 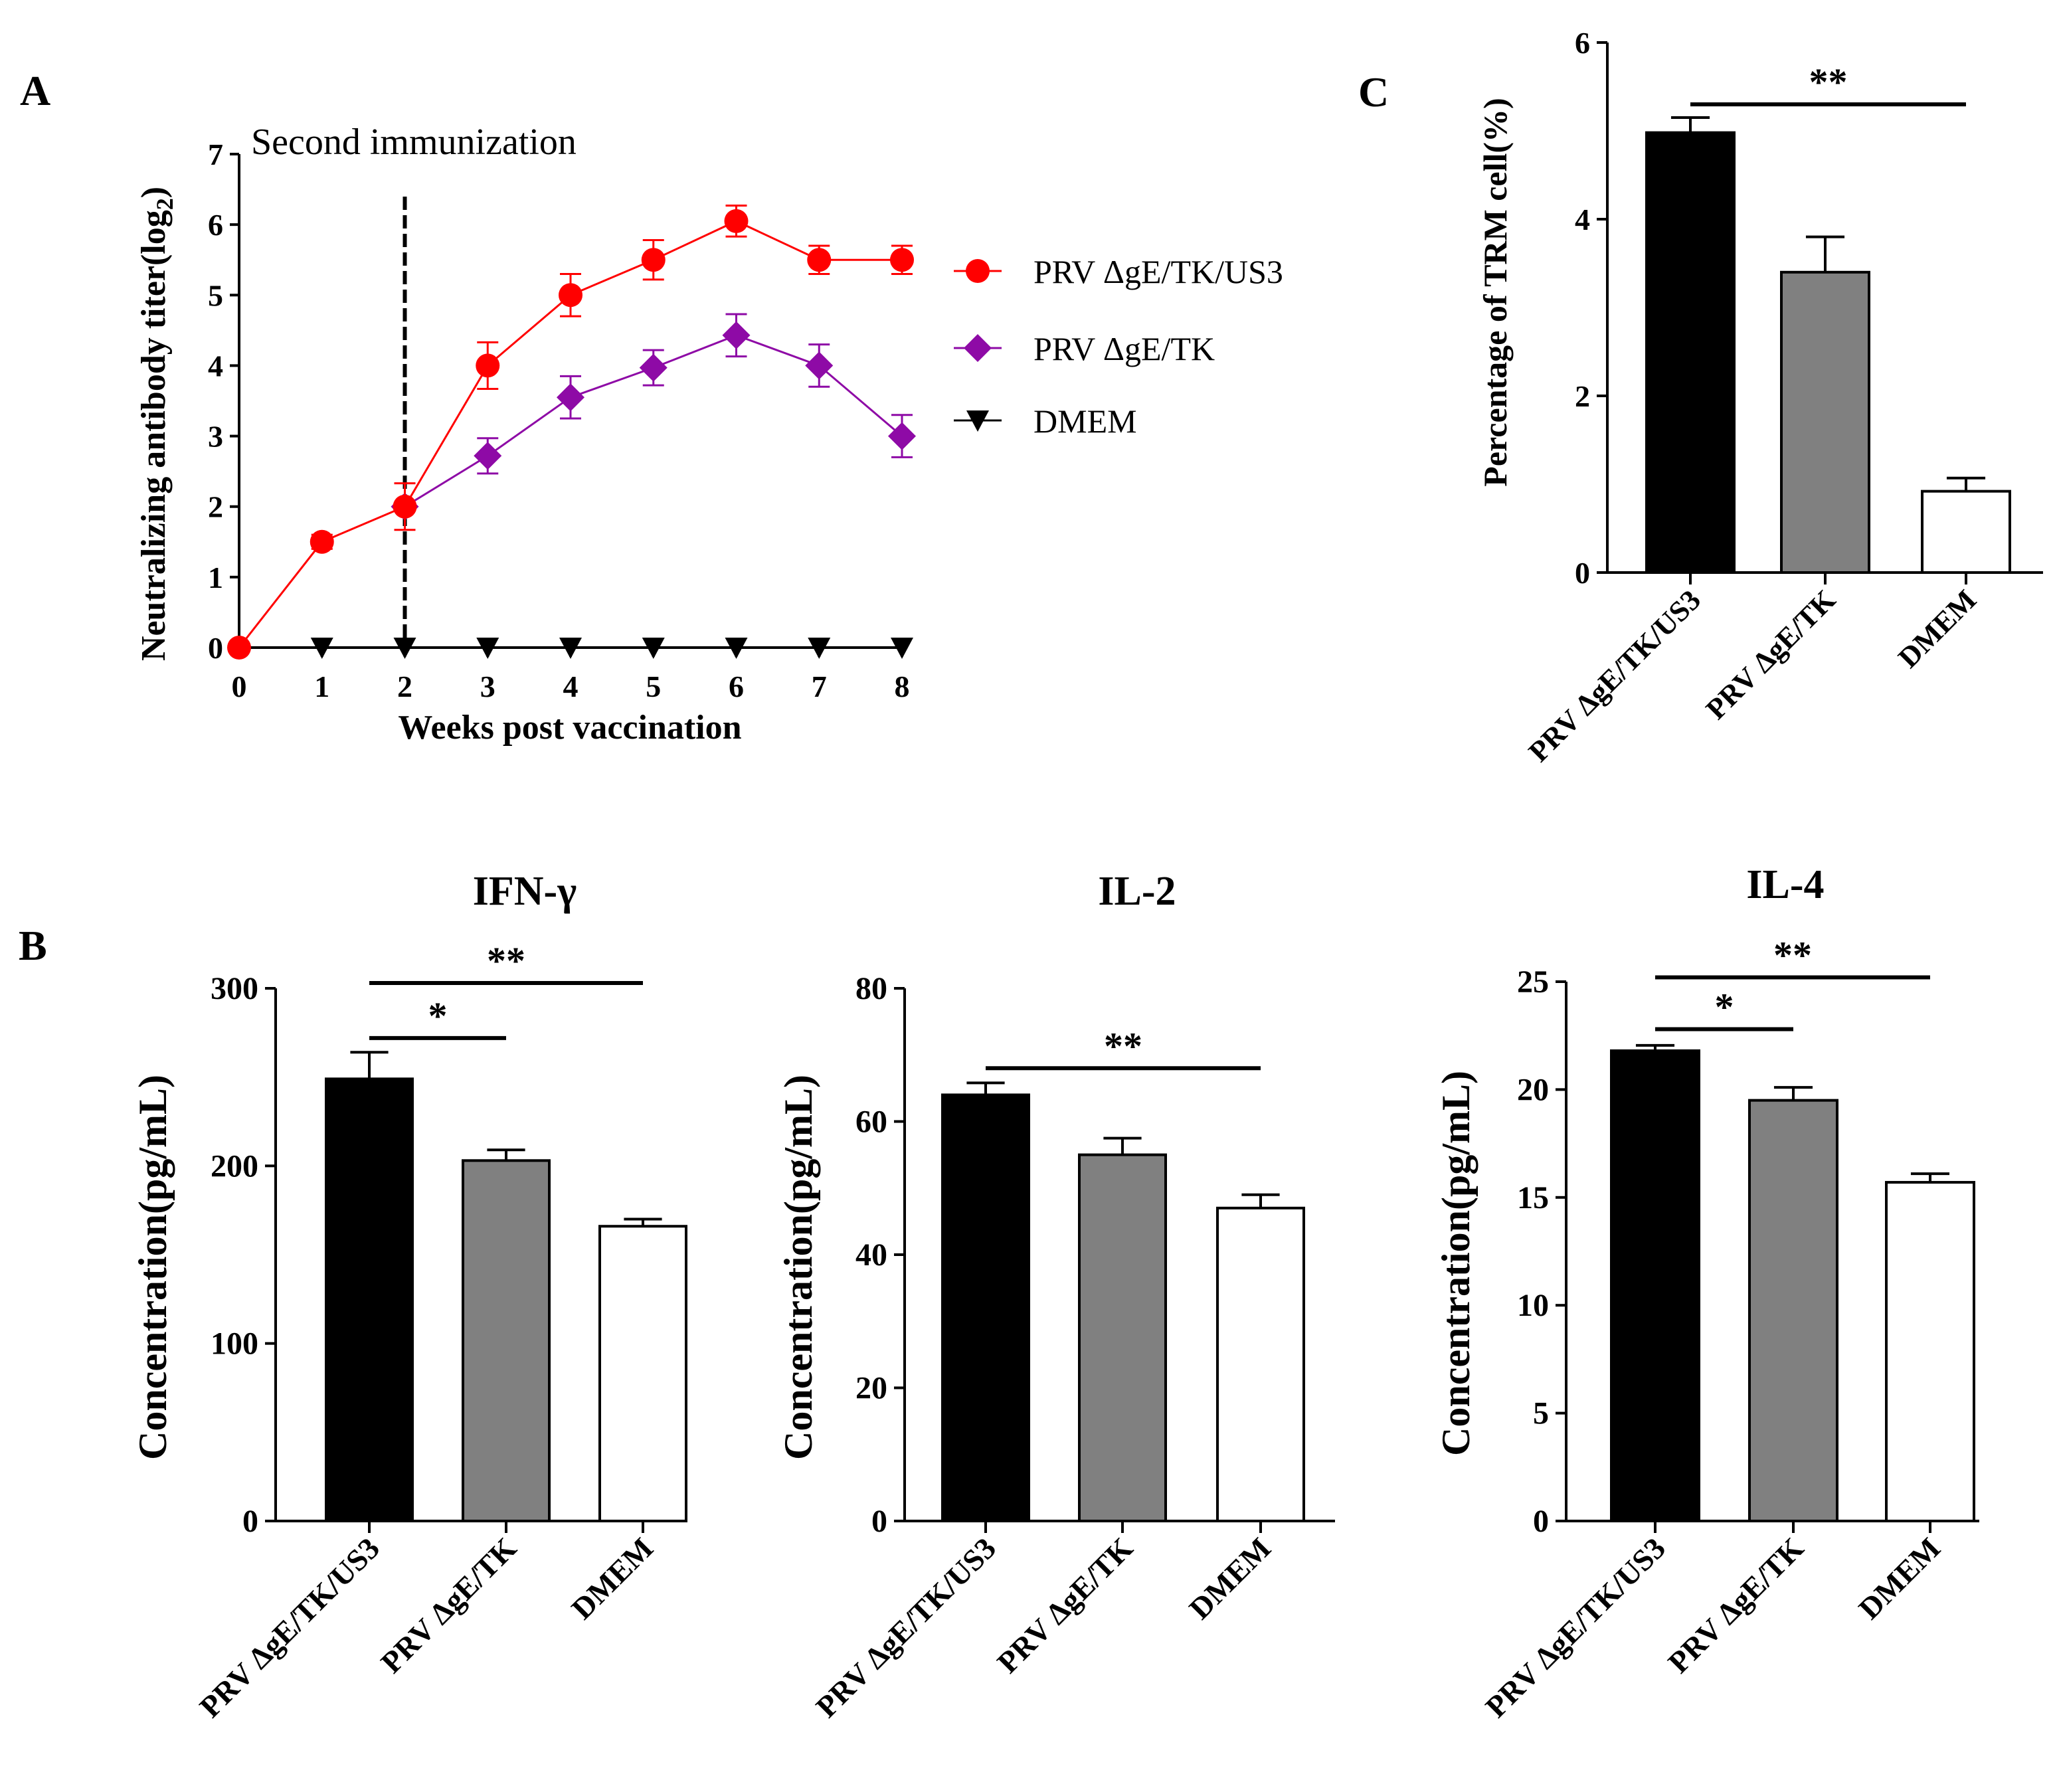 What do you see at coordinates (1690, 353) in the screenshot?
I see `c-bar-us3` at bounding box center [1690, 353].